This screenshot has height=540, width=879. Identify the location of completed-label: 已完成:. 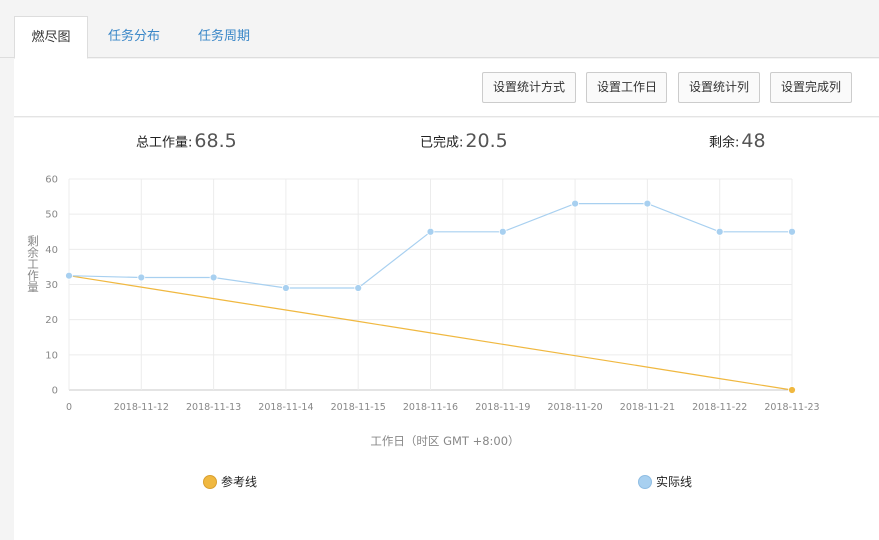
(442, 143).